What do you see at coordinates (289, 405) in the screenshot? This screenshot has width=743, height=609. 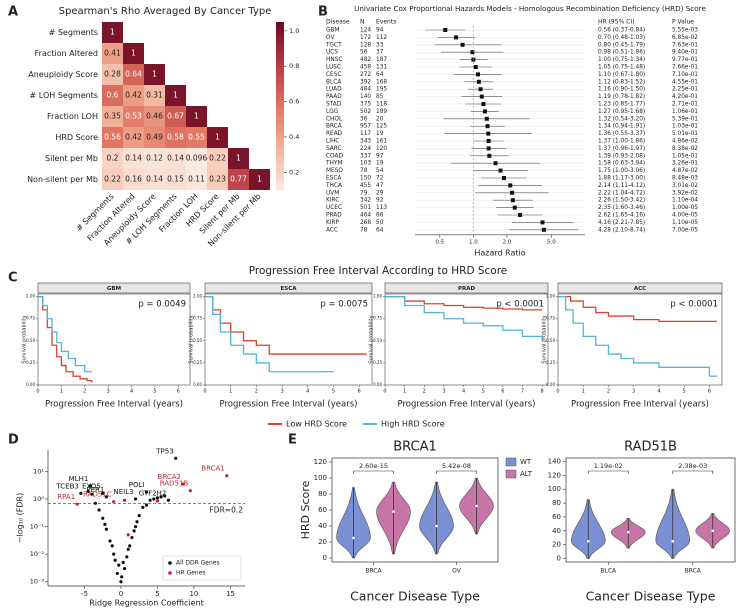 I see `x-axis-label: Progression Free Interval (years)` at bounding box center [289, 405].